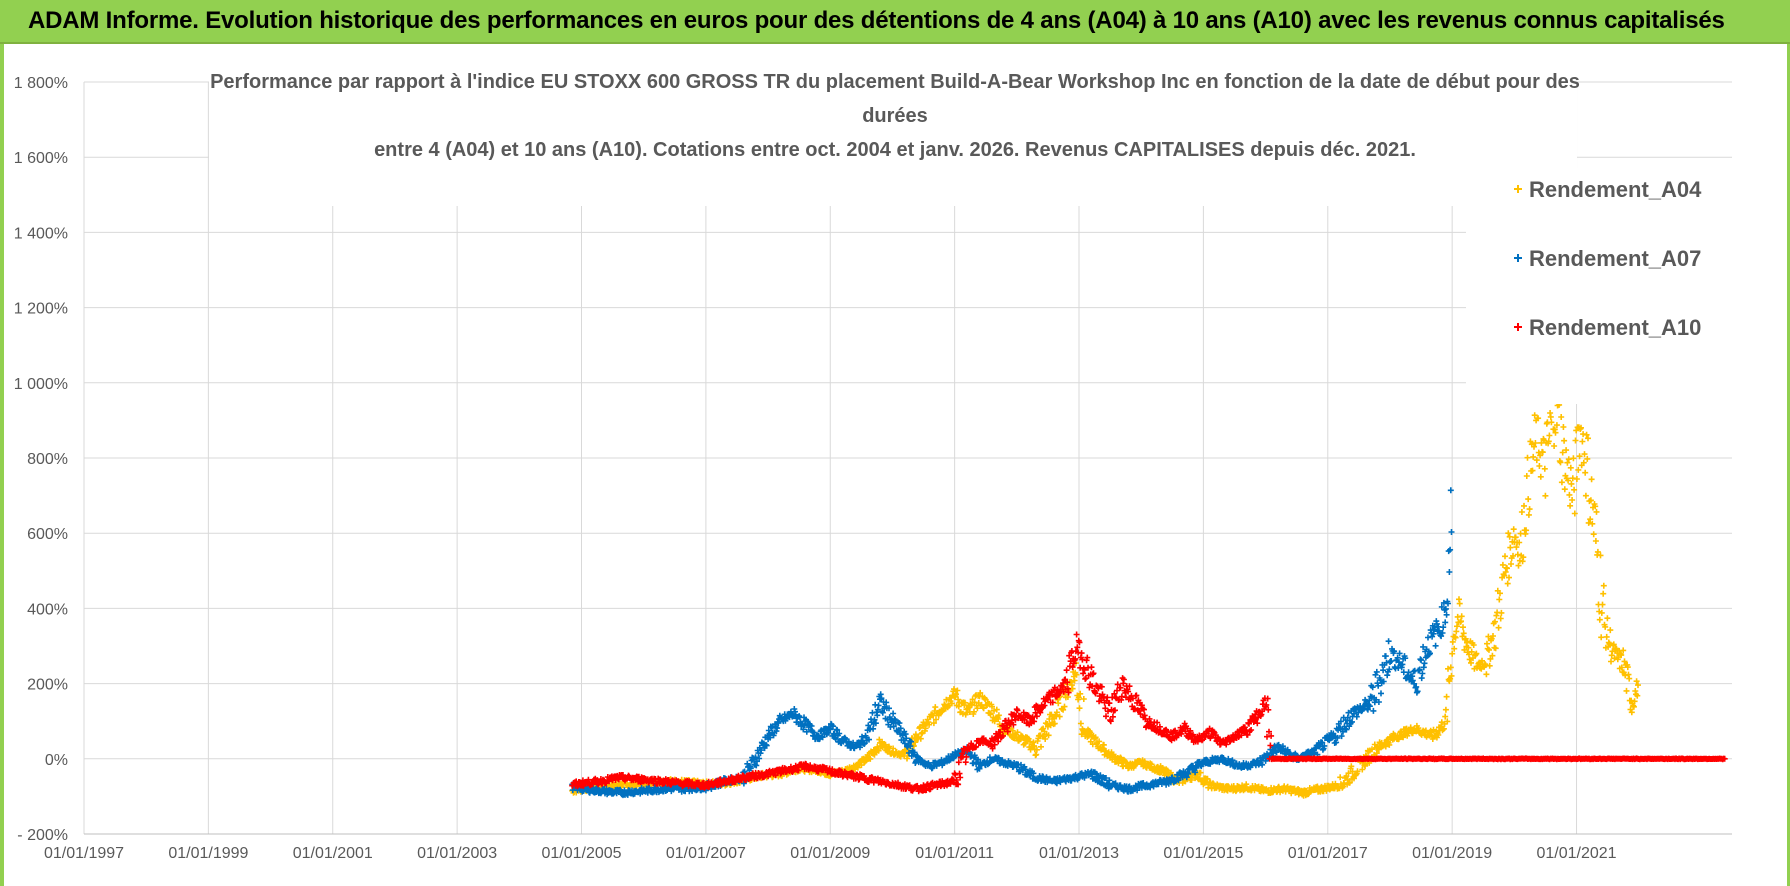 Image resolution: width=1790 pixels, height=886 pixels. What do you see at coordinates (333, 853) in the screenshot?
I see `x-tick-label: 01/01/2001` at bounding box center [333, 853].